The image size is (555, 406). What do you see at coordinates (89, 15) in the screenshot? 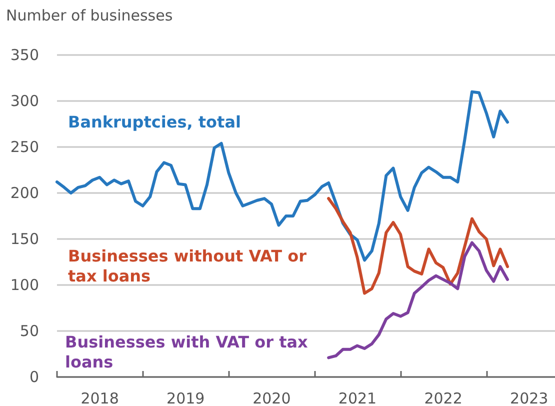
I see `y-axis-title: Number of businesses` at bounding box center [89, 15].